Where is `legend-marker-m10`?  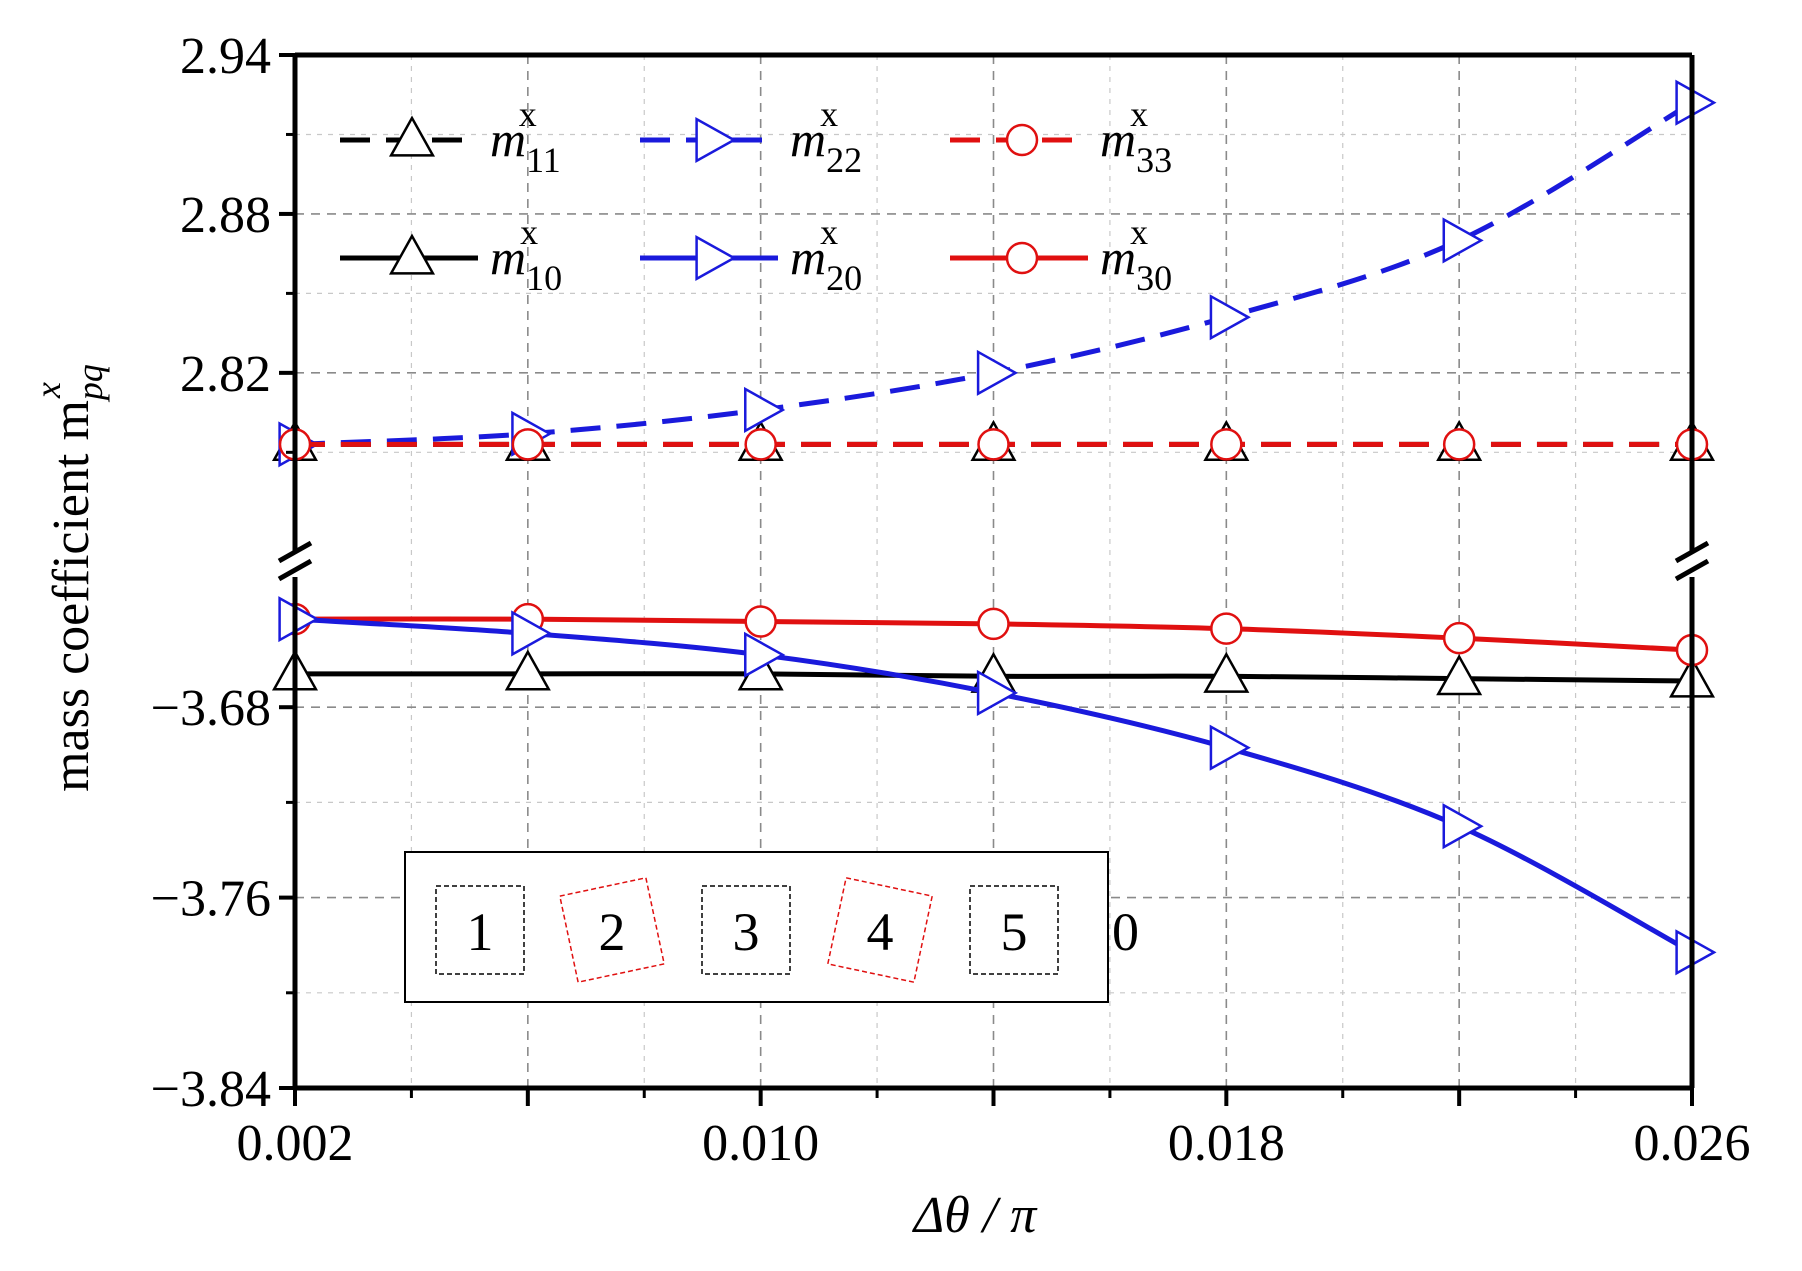
legend-marker-m10 is located at coordinates (412, 254).